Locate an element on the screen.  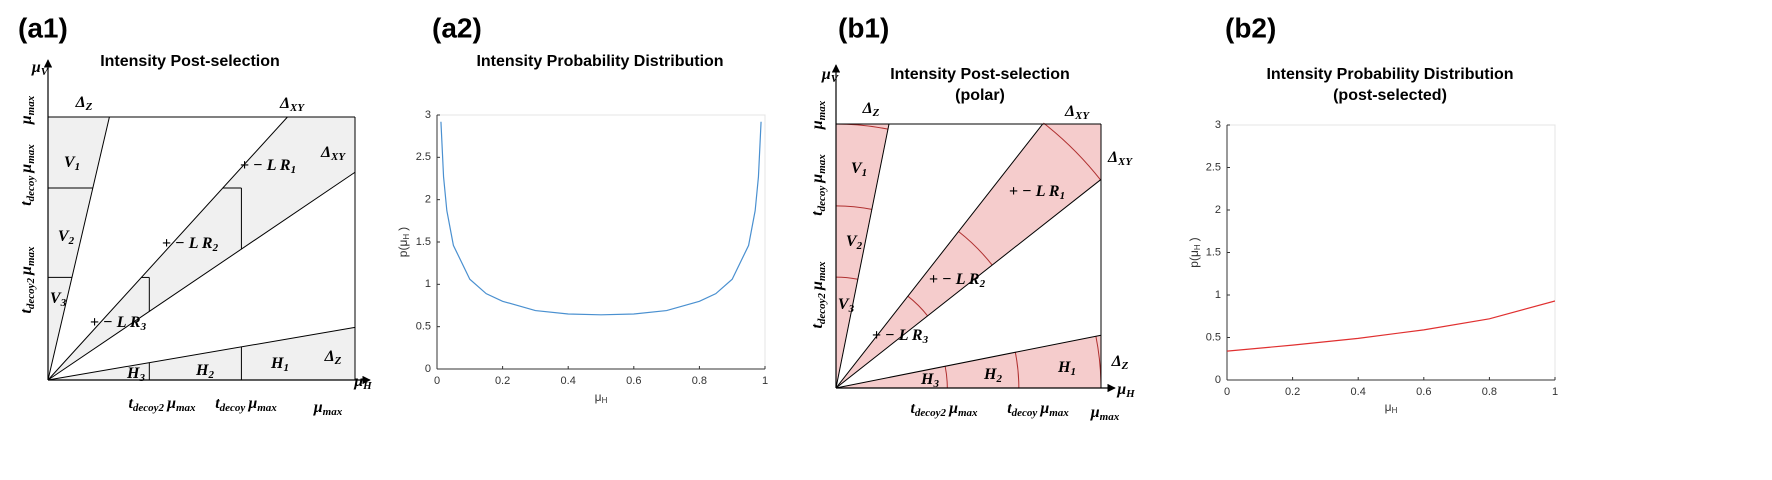
label-part: p(μ is located at coordinates (403, 249).